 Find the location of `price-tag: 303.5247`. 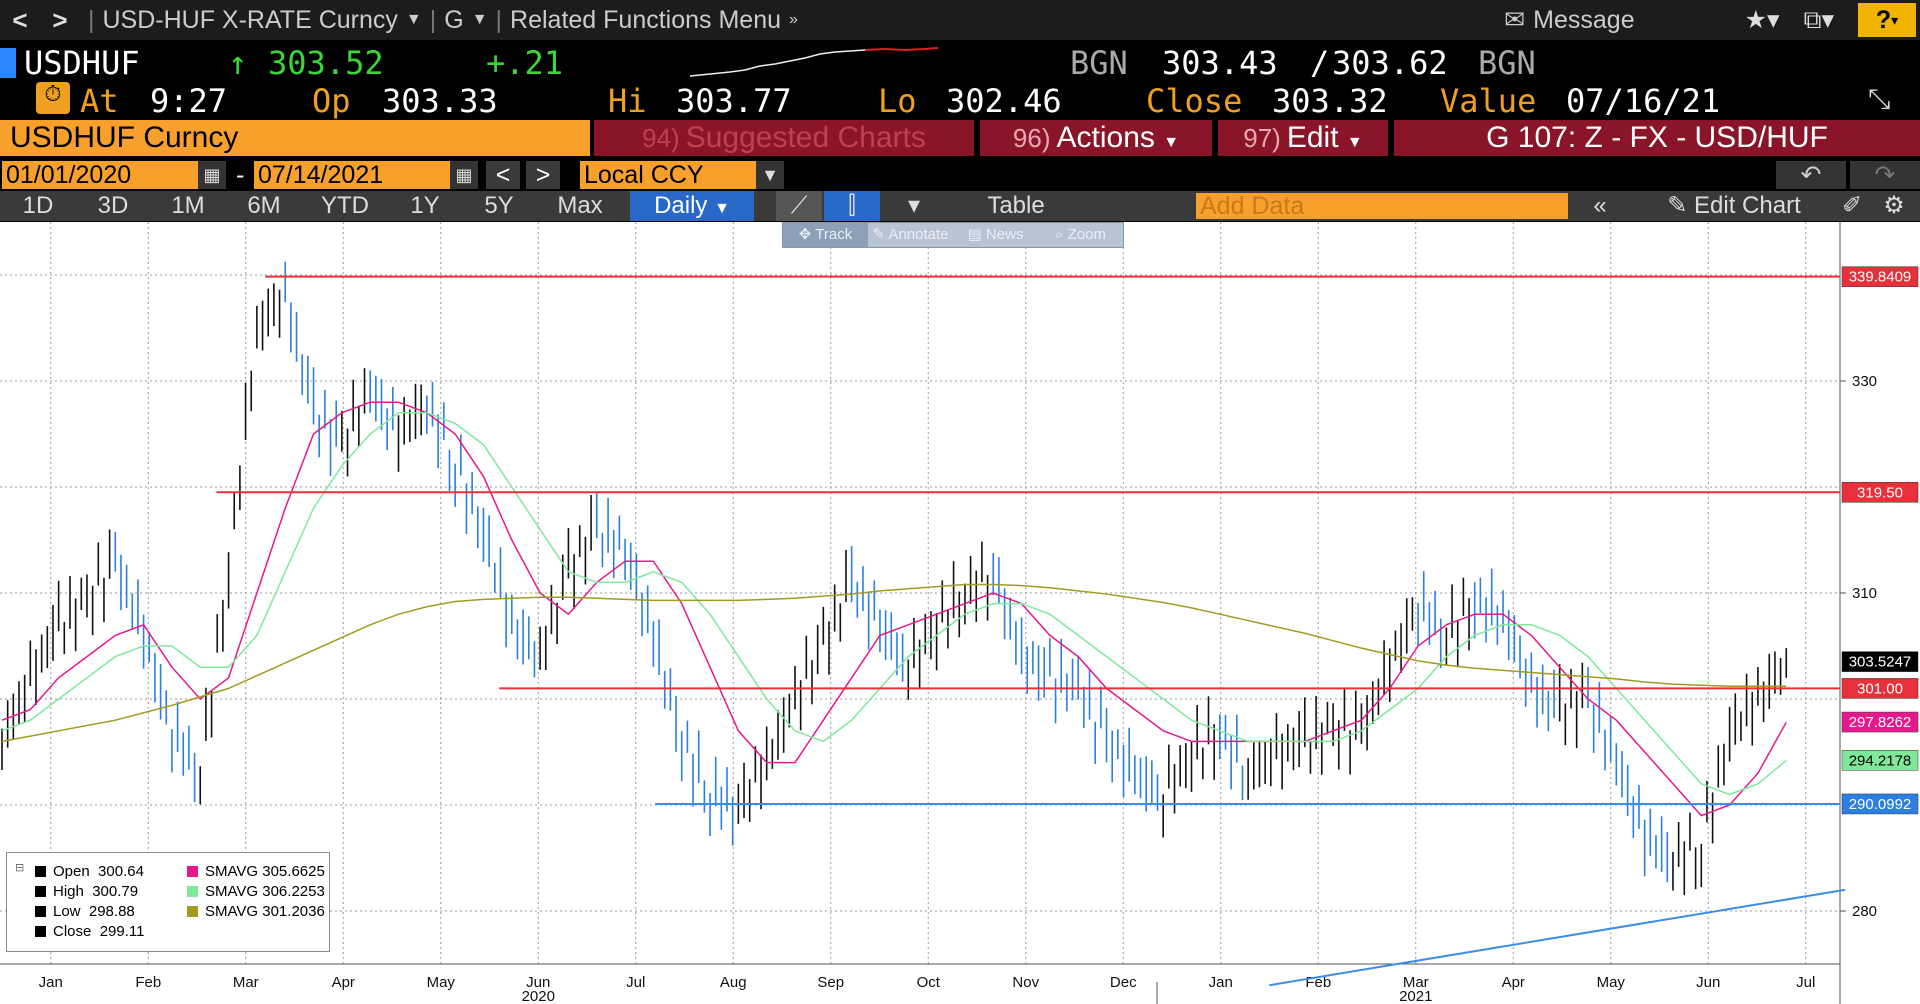

price-tag: 303.5247 is located at coordinates (1880, 662).